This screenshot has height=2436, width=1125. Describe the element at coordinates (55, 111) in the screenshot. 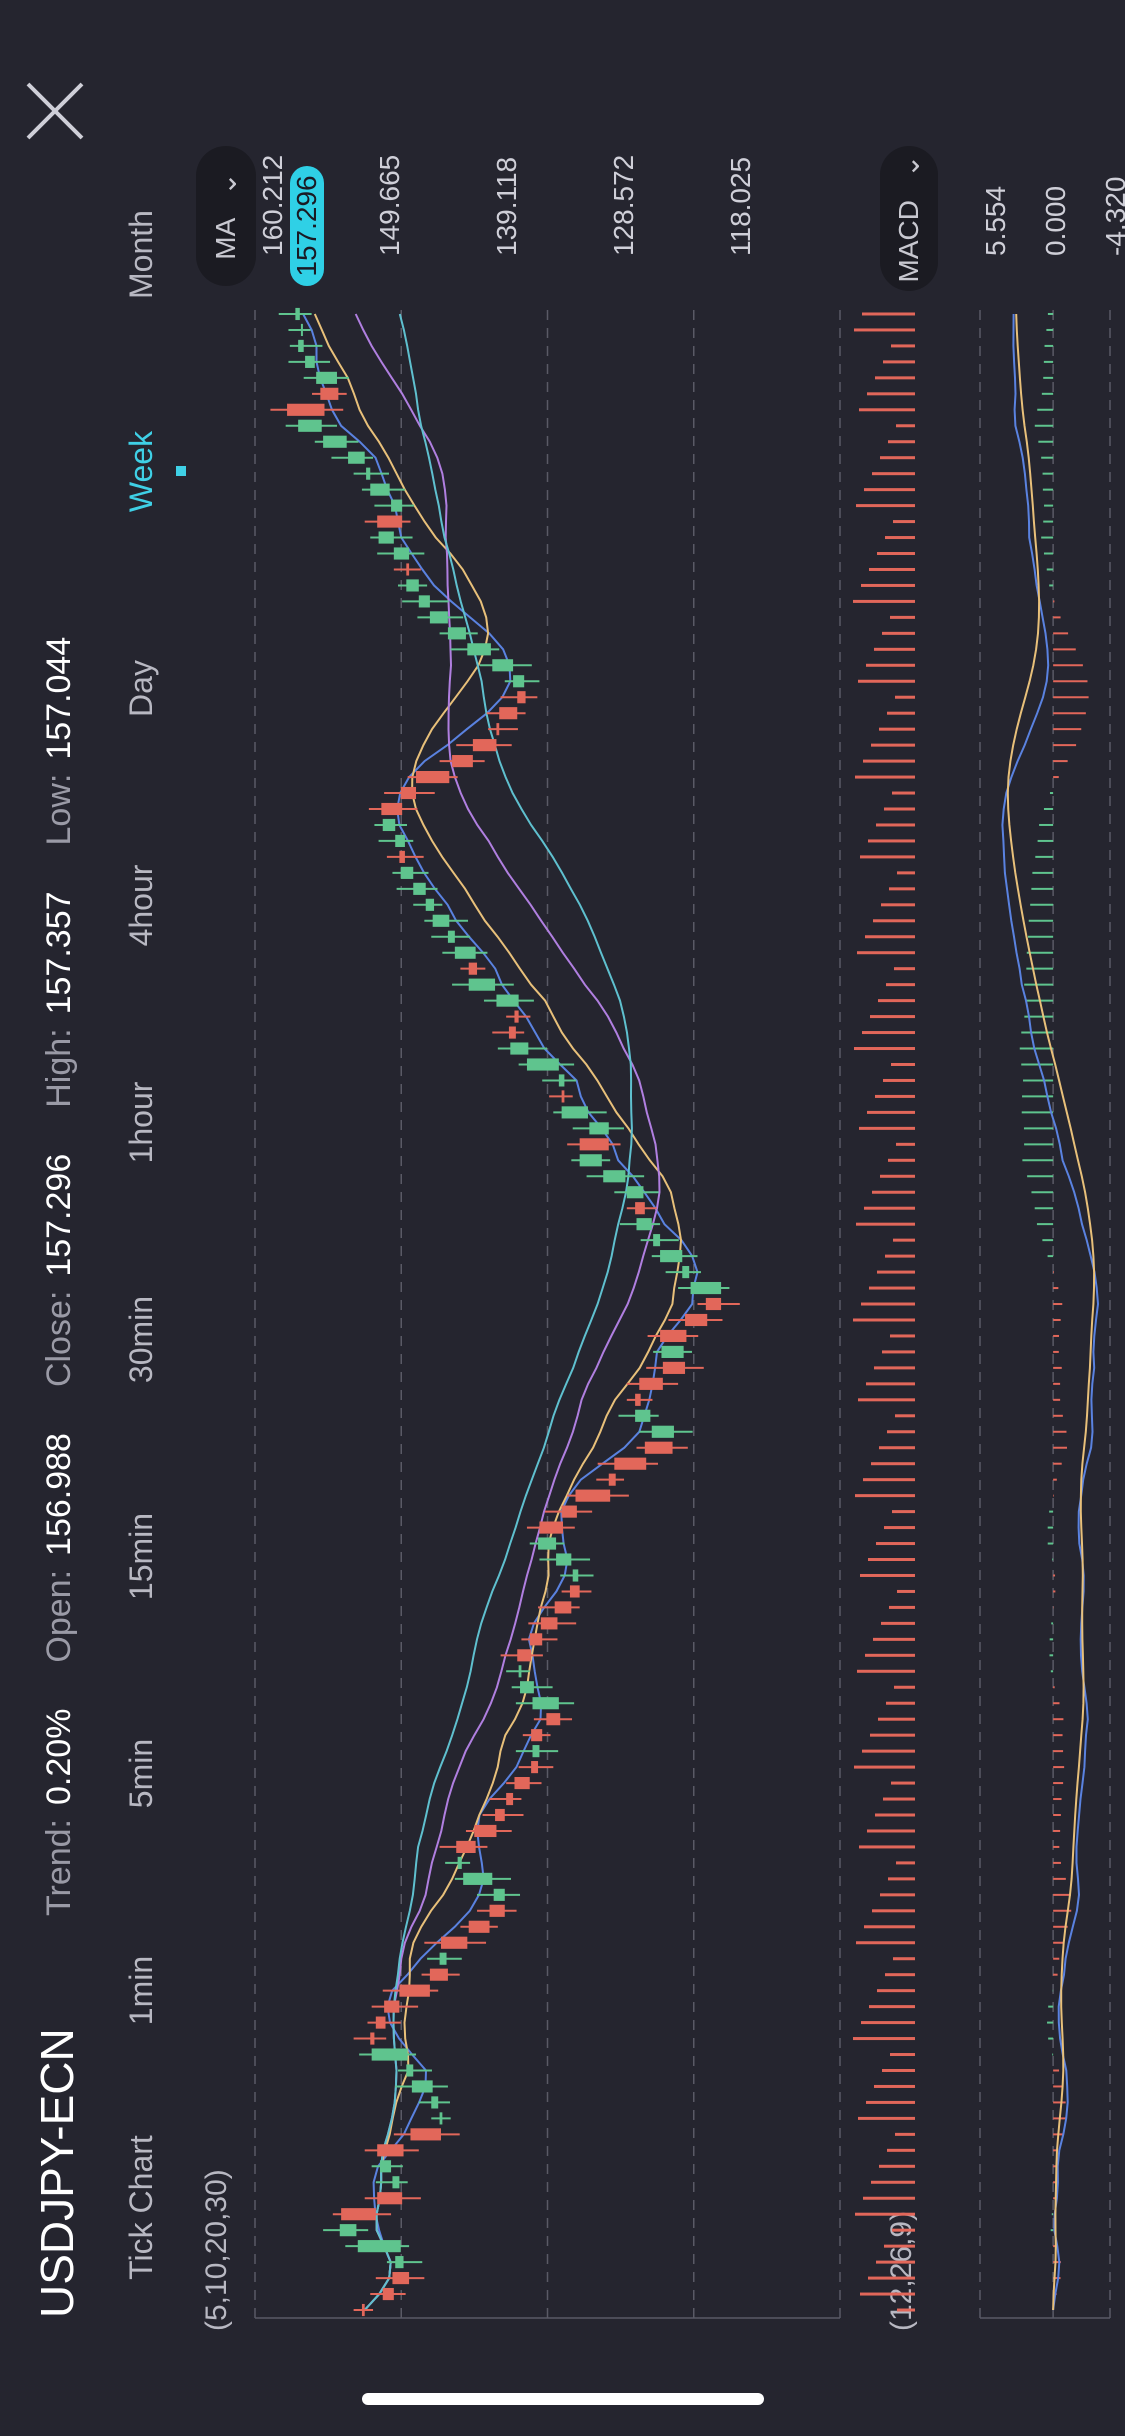

I see `close-icon` at that location.